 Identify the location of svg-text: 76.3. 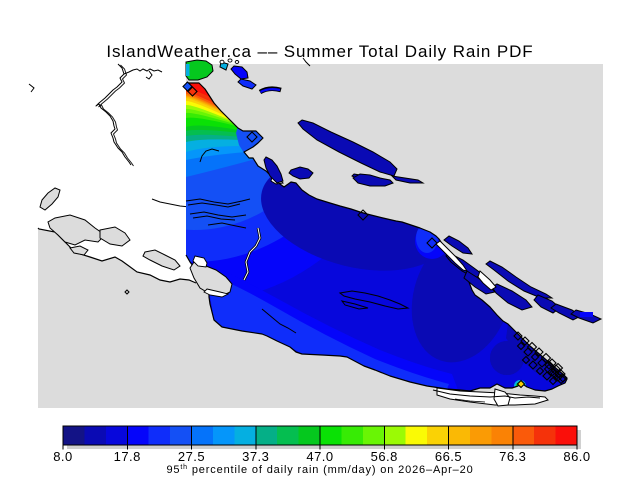
(512, 456).